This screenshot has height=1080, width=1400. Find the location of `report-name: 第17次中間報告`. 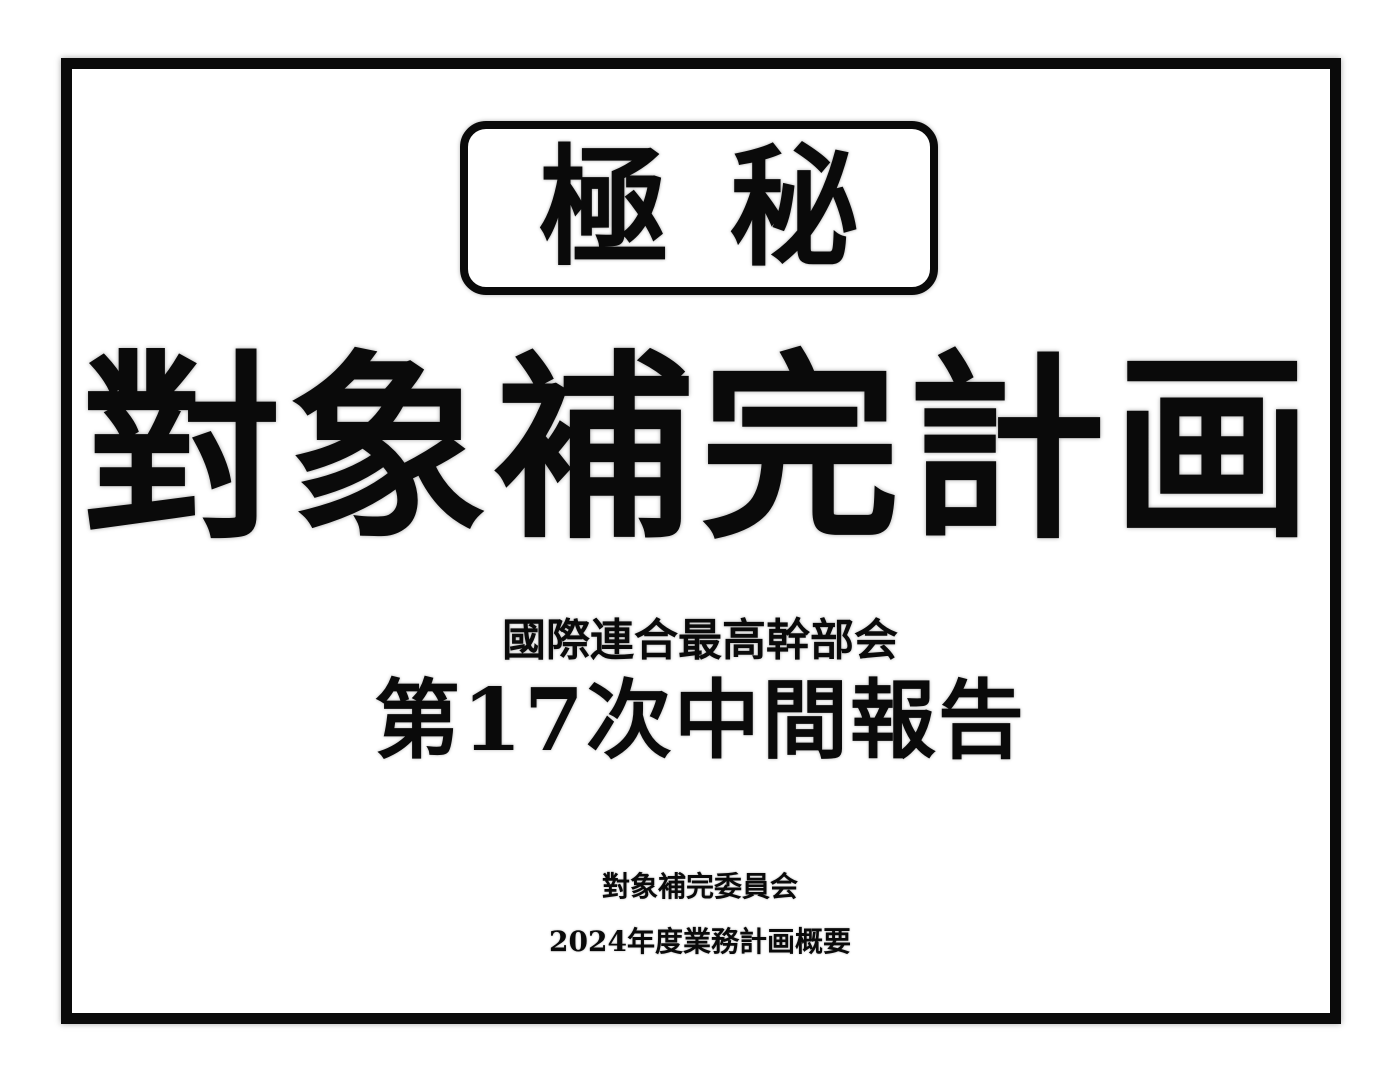

report-name: 第17次中間報告 is located at coordinates (700, 720).